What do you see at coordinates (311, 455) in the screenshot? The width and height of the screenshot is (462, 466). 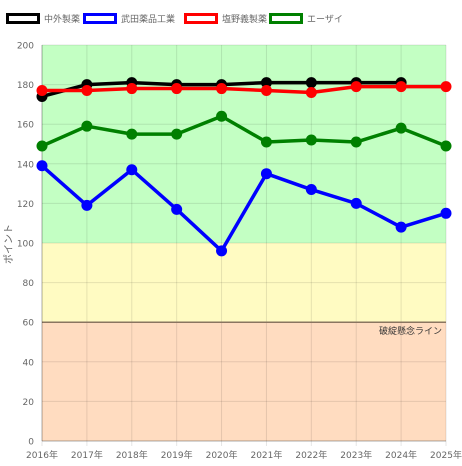 I see `x-tick-label: 2022年` at bounding box center [311, 455].